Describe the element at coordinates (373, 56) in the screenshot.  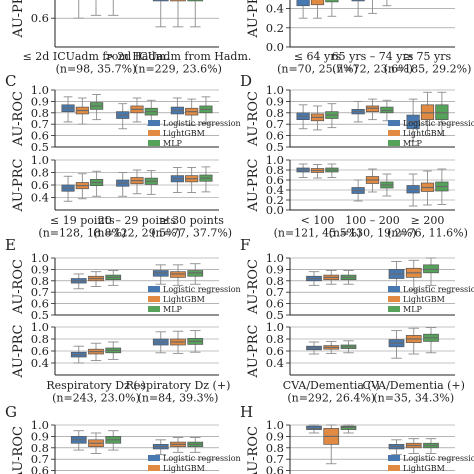
I see `x-category-line: 65 yrs – 74 yrs` at that location.